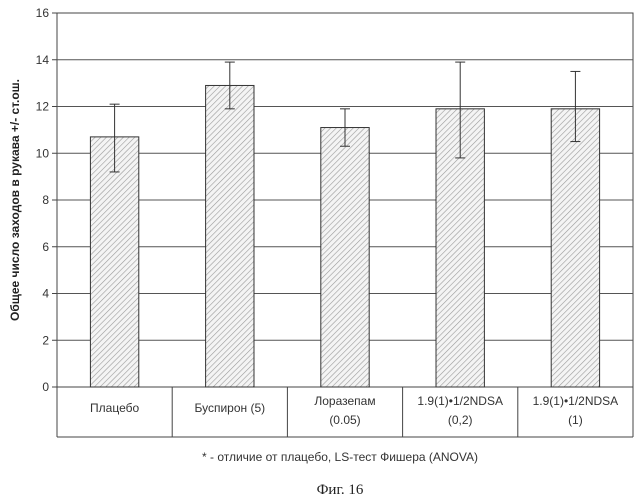 The image size is (641, 500). I want to click on y-tick-label: 2, so click(45, 340).